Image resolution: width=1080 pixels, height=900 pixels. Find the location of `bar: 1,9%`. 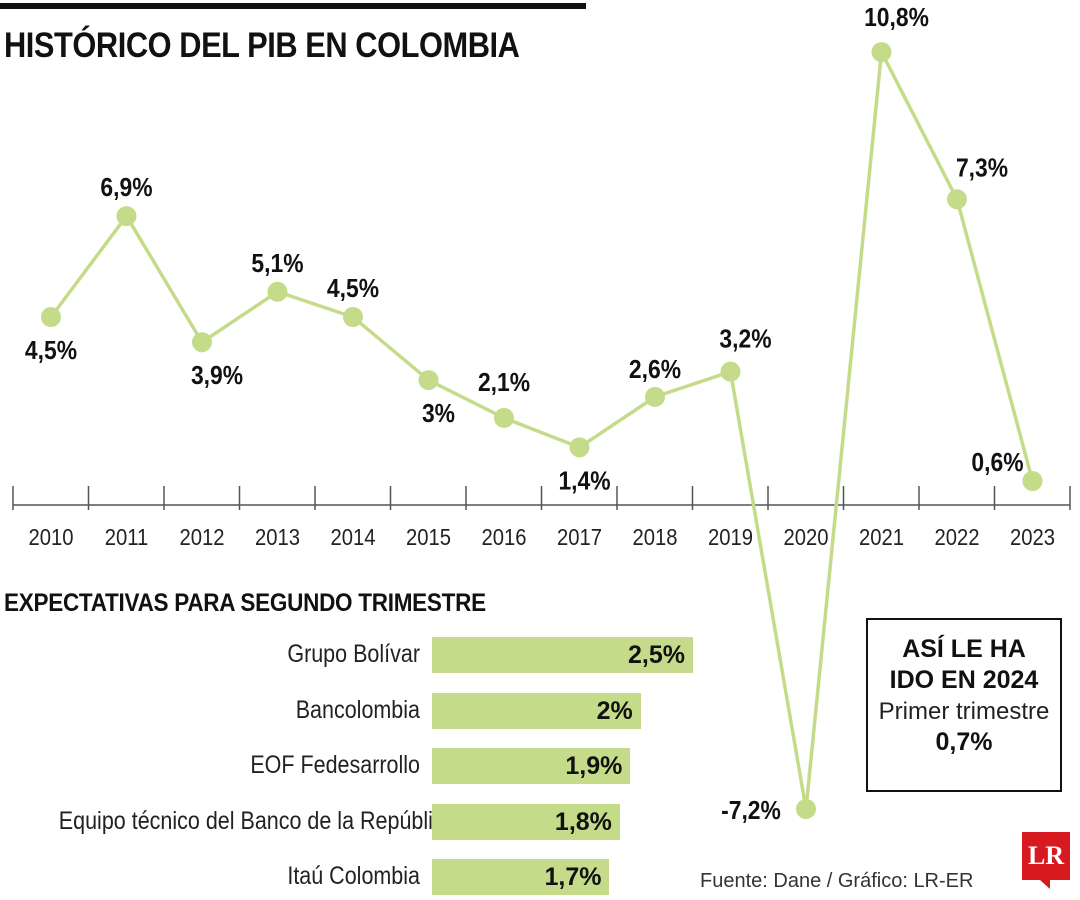

bar: 1,9% is located at coordinates (531, 766).